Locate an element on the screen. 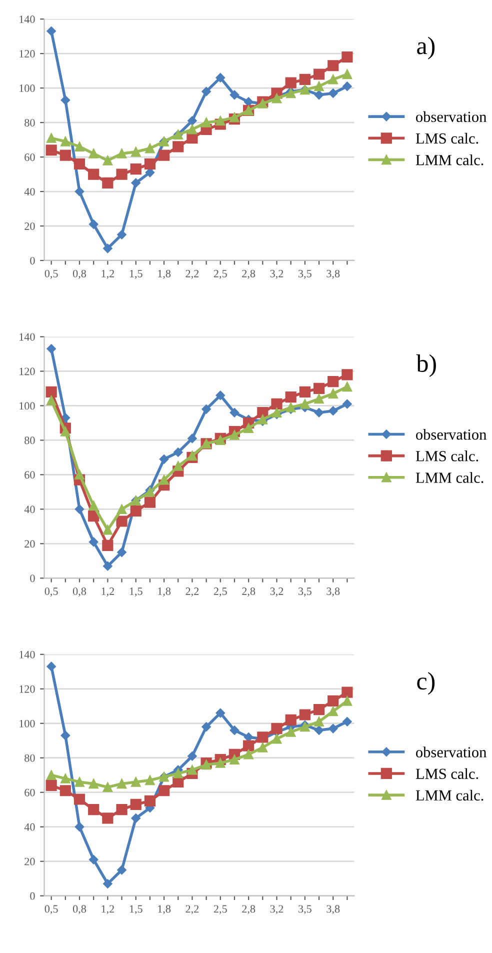 The image size is (492, 953). x-tick-label: 2,8 is located at coordinates (249, 909).